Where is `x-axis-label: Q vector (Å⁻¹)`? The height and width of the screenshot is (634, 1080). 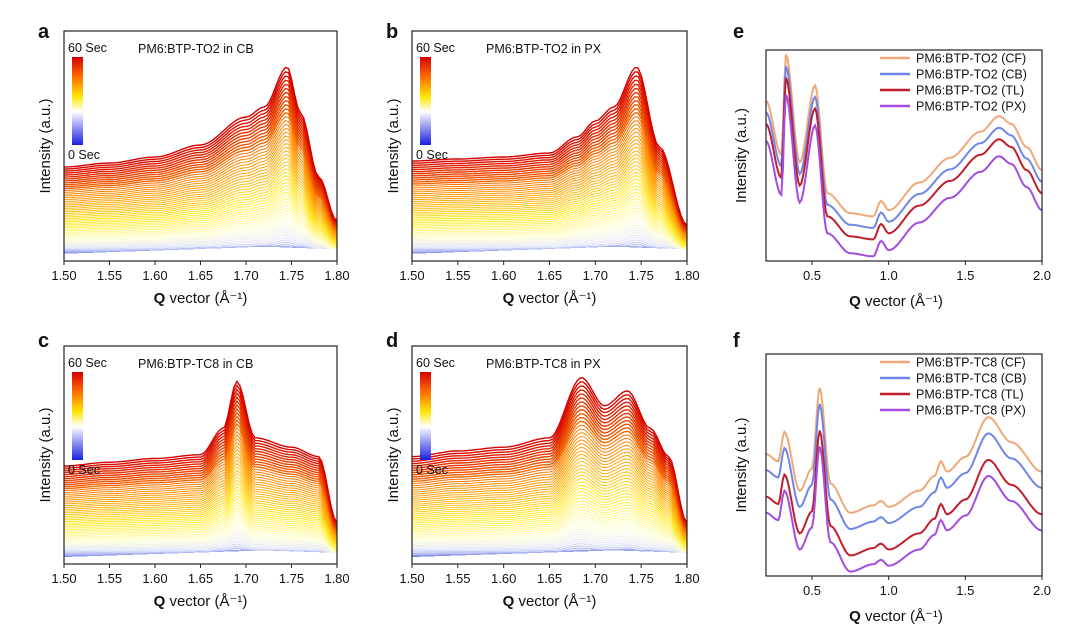 x-axis-label: Q vector (Å⁻¹) is located at coordinates (550, 298).